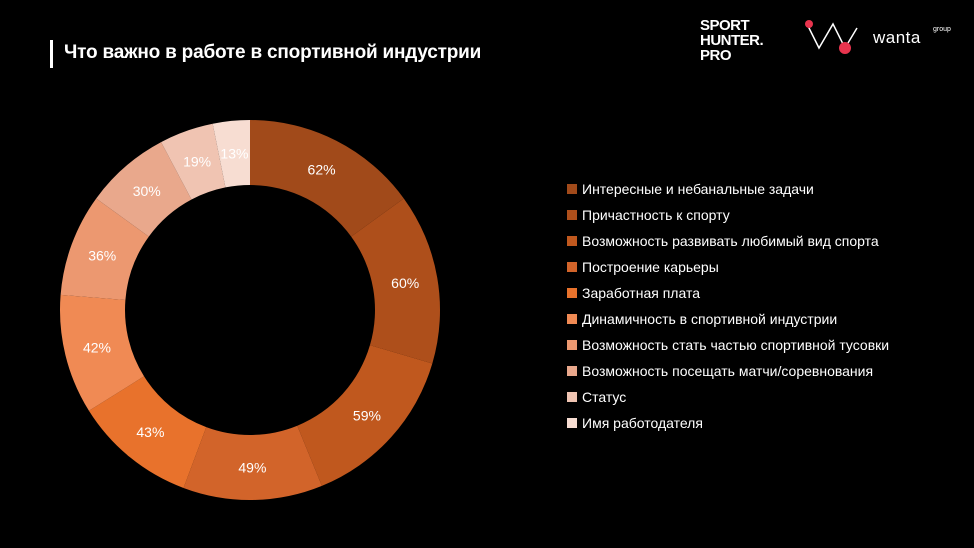 This screenshot has width=974, height=548. What do you see at coordinates (656, 215) in the screenshot?
I see `legend-label: Причастность к спорту` at bounding box center [656, 215].